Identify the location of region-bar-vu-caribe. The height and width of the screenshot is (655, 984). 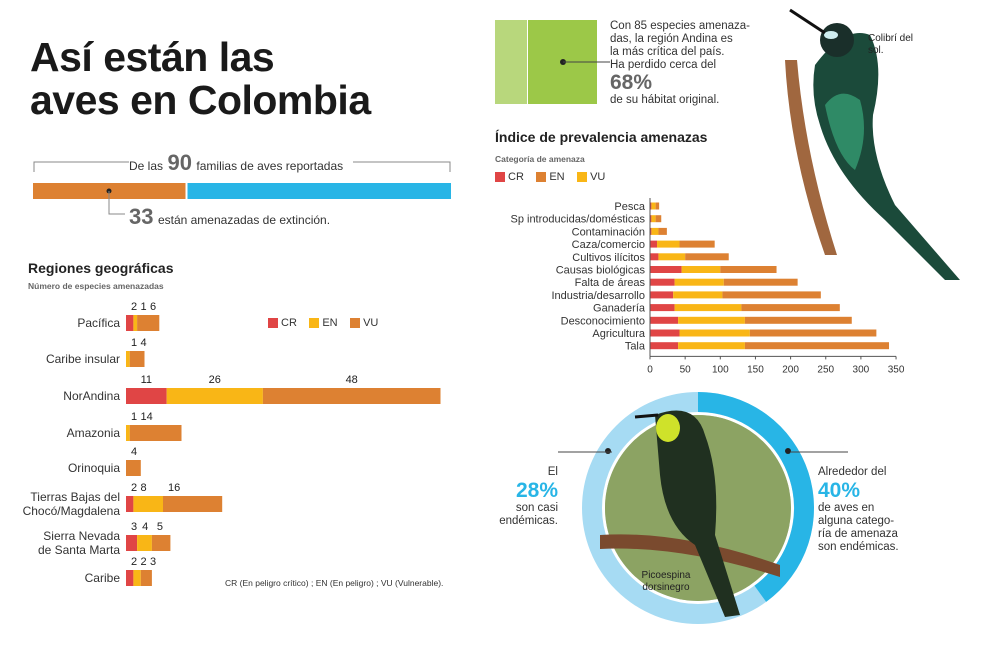
(146, 578).